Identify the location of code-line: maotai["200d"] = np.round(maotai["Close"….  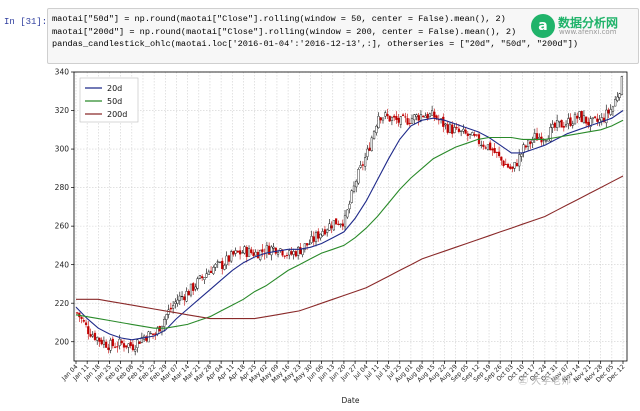
(284, 31).